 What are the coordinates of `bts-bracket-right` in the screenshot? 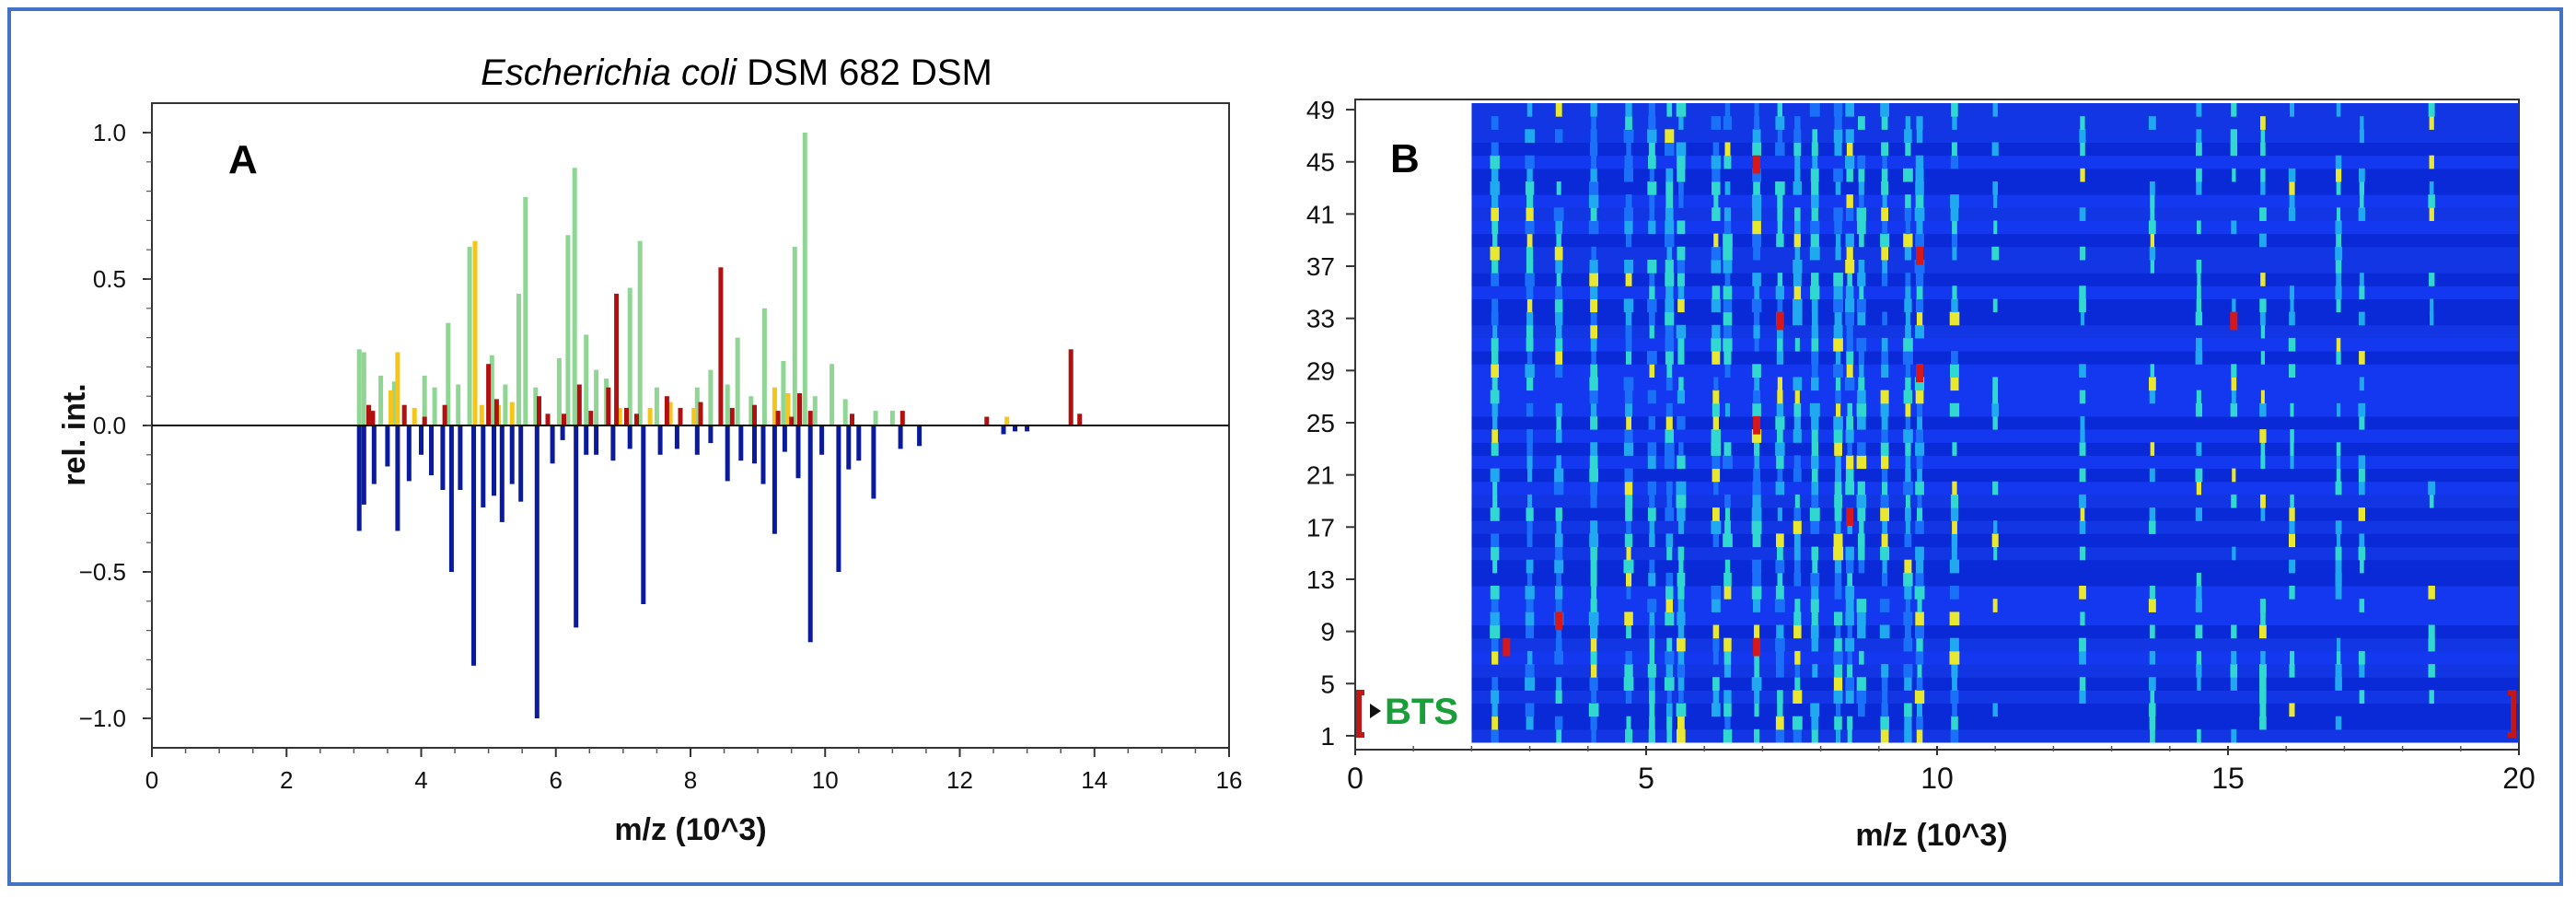 It's located at (2512, 714).